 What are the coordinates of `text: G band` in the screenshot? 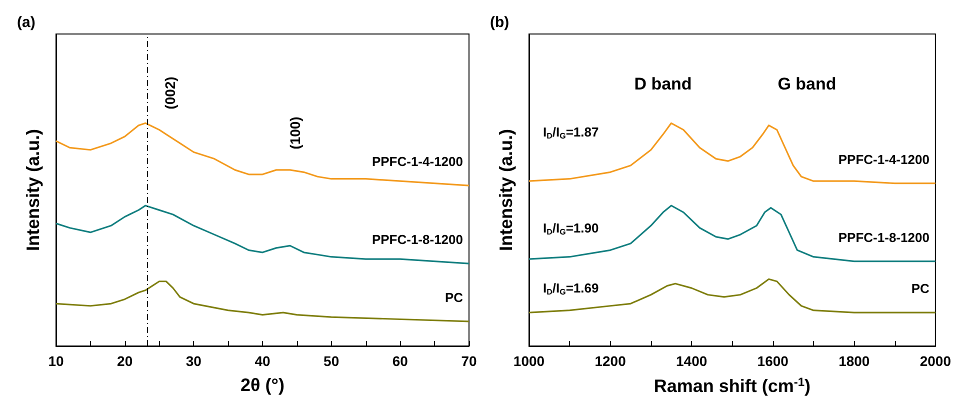 It's located at (807, 84).